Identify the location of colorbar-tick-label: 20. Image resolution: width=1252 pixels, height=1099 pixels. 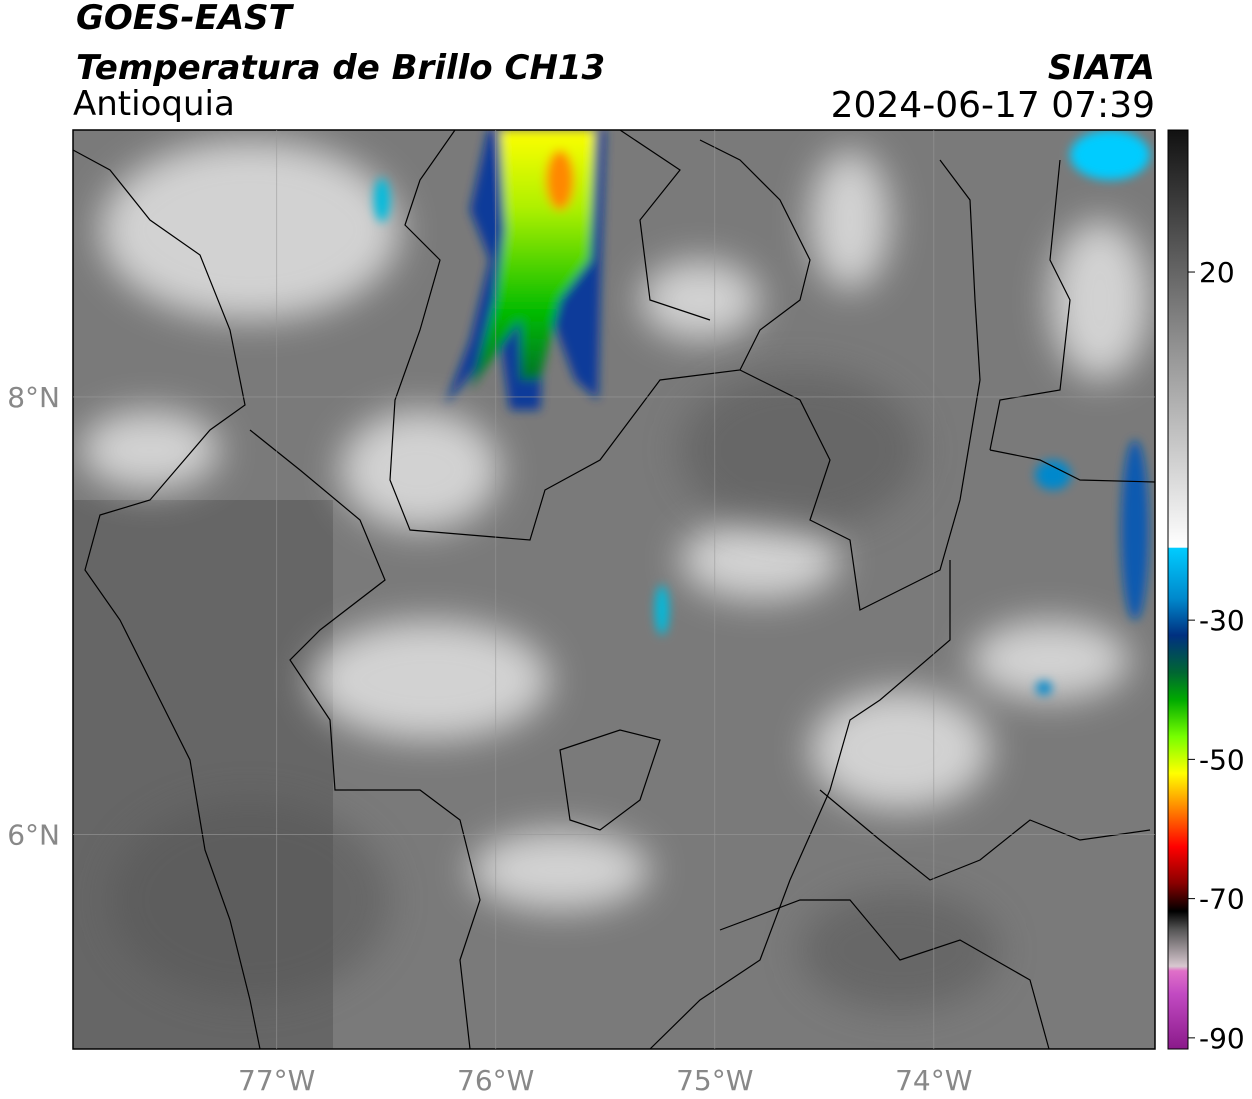
(1217, 272).